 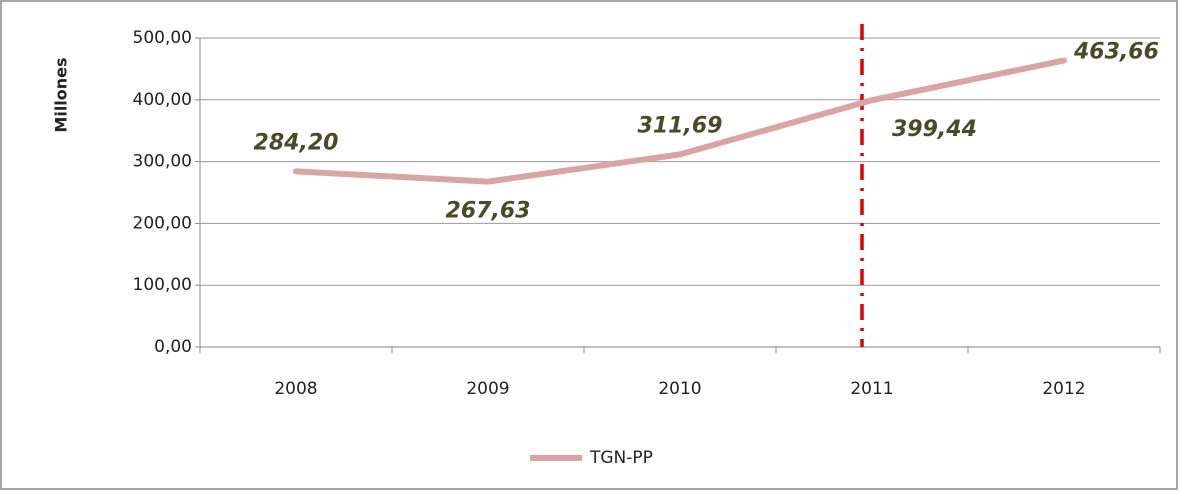 What do you see at coordinates (487, 389) in the screenshot?
I see `x-tick-label: 2009` at bounding box center [487, 389].